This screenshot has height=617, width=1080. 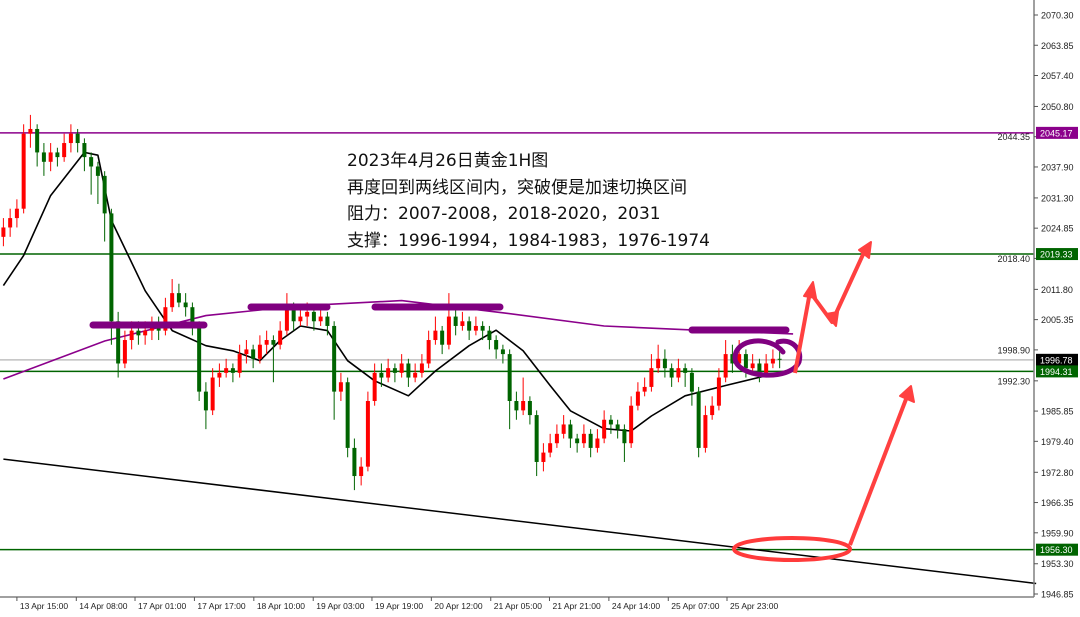 I want to click on note-line: 再度回到两线区间内，突破便是加速切换区间, so click(x=517, y=187).